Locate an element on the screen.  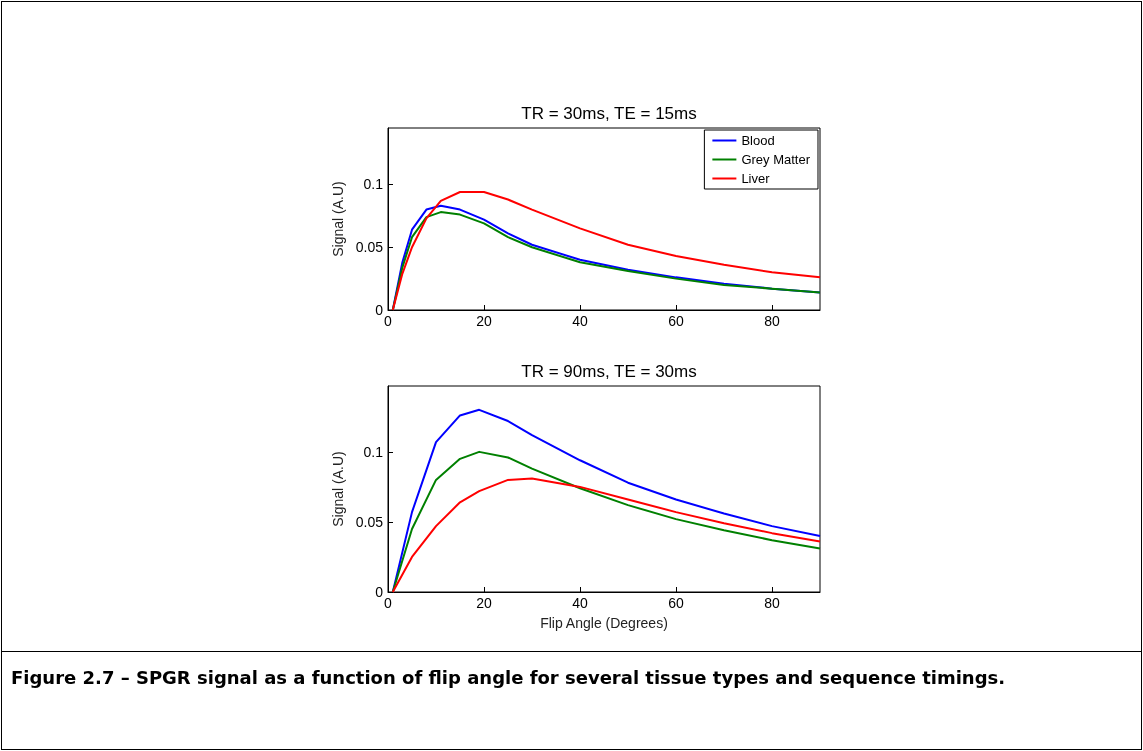
caption: Figure 2.7 – SPGR signal as a function of flip angle for several tissue types and sequence timings. is located at coordinates (571, 677).